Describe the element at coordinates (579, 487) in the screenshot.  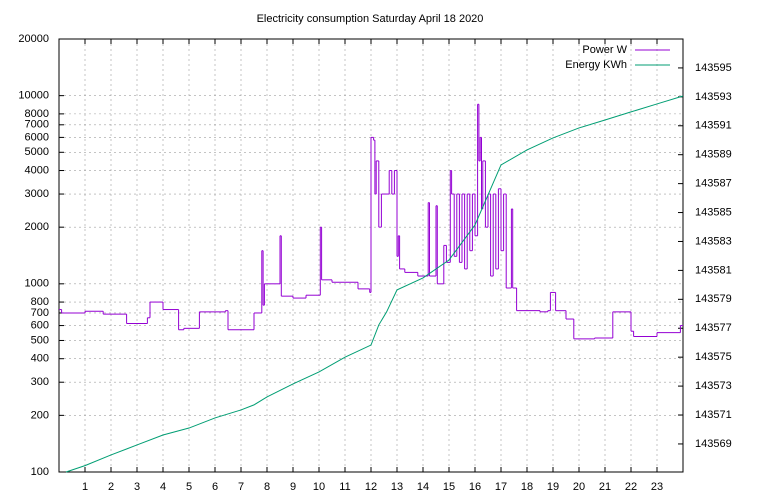
I see `x-tick-label: 20` at that location.